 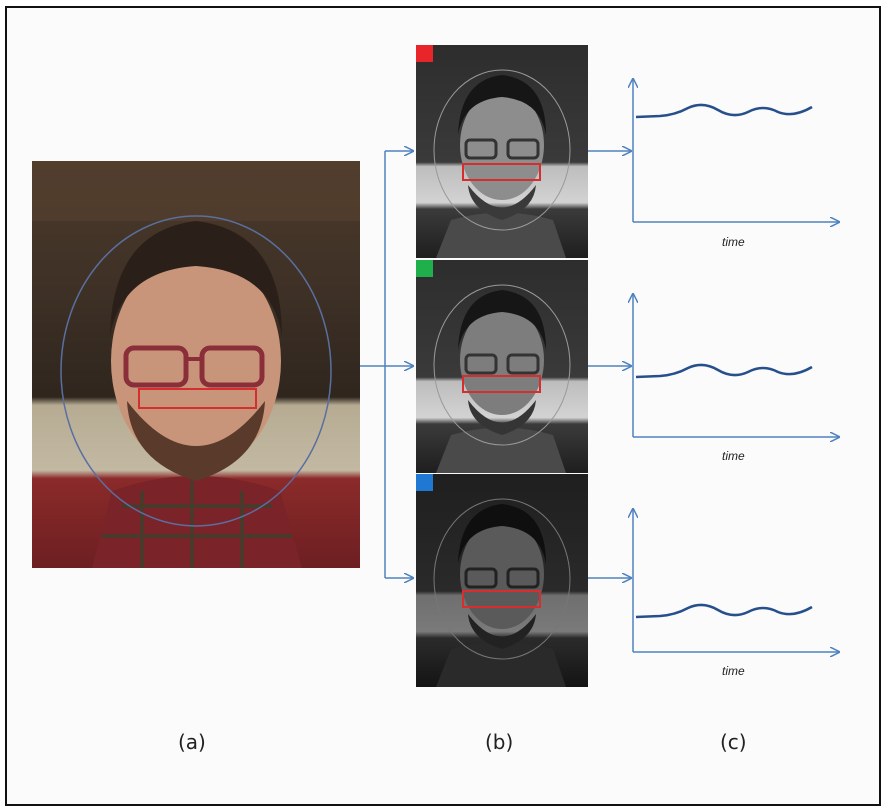 I want to click on roi-box-green-channel, so click(x=501, y=384).